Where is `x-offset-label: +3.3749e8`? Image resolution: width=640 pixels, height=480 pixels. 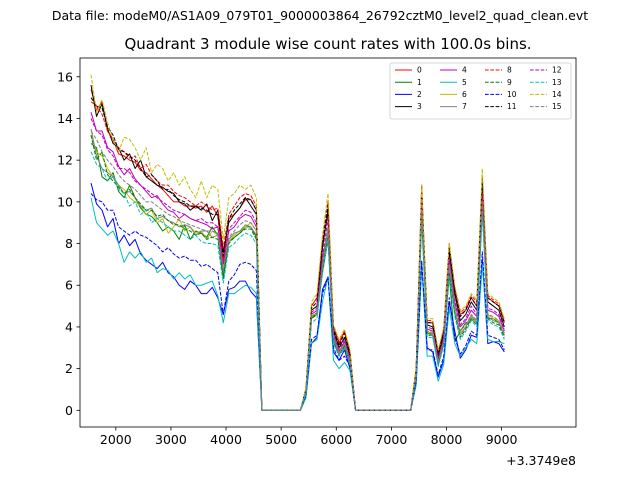 x-offset-label: +3.3749e8 is located at coordinates (541, 460).